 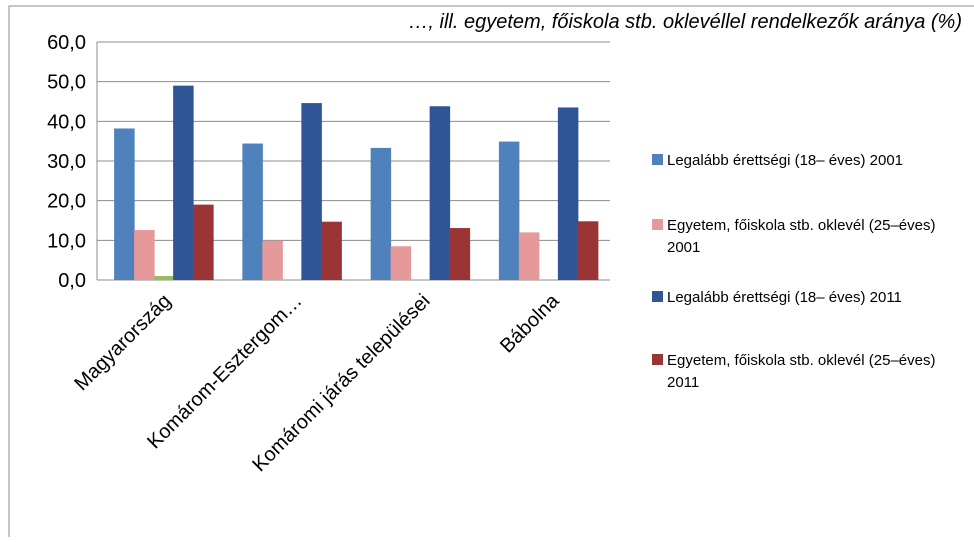 What do you see at coordinates (785, 160) in the screenshot?
I see `legend-label: Legalább érettségi (18– éves) 2001` at bounding box center [785, 160].